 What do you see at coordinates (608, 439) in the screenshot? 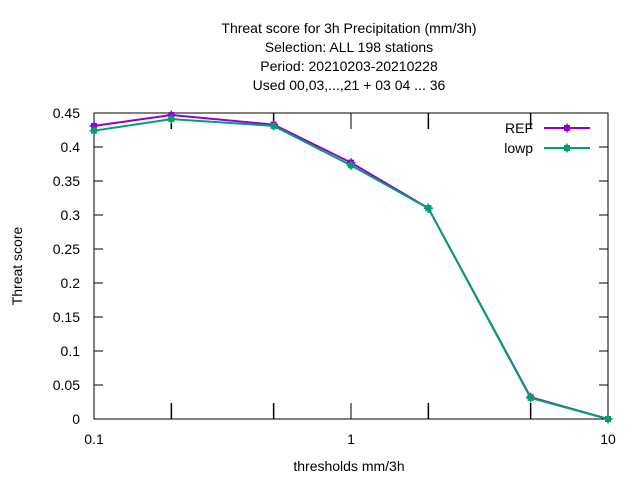
I see `x-tick-label: 10` at bounding box center [608, 439].